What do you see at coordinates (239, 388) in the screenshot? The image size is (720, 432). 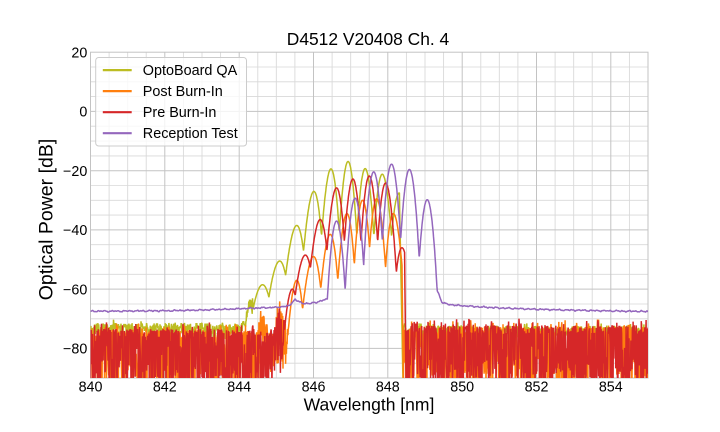 I see `svg-text: 844` at bounding box center [239, 388].